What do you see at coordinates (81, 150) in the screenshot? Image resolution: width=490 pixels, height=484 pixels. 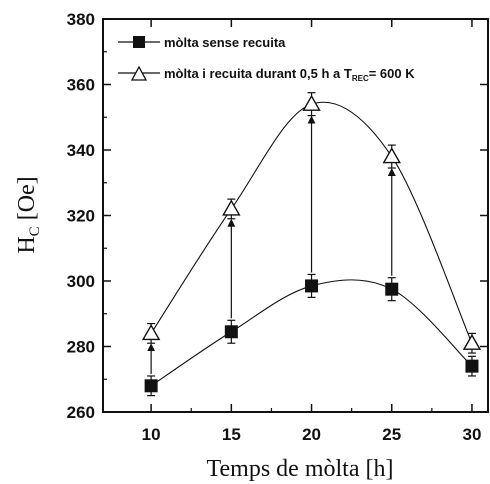 I see `y-tick-label-340: 340` at bounding box center [81, 150].